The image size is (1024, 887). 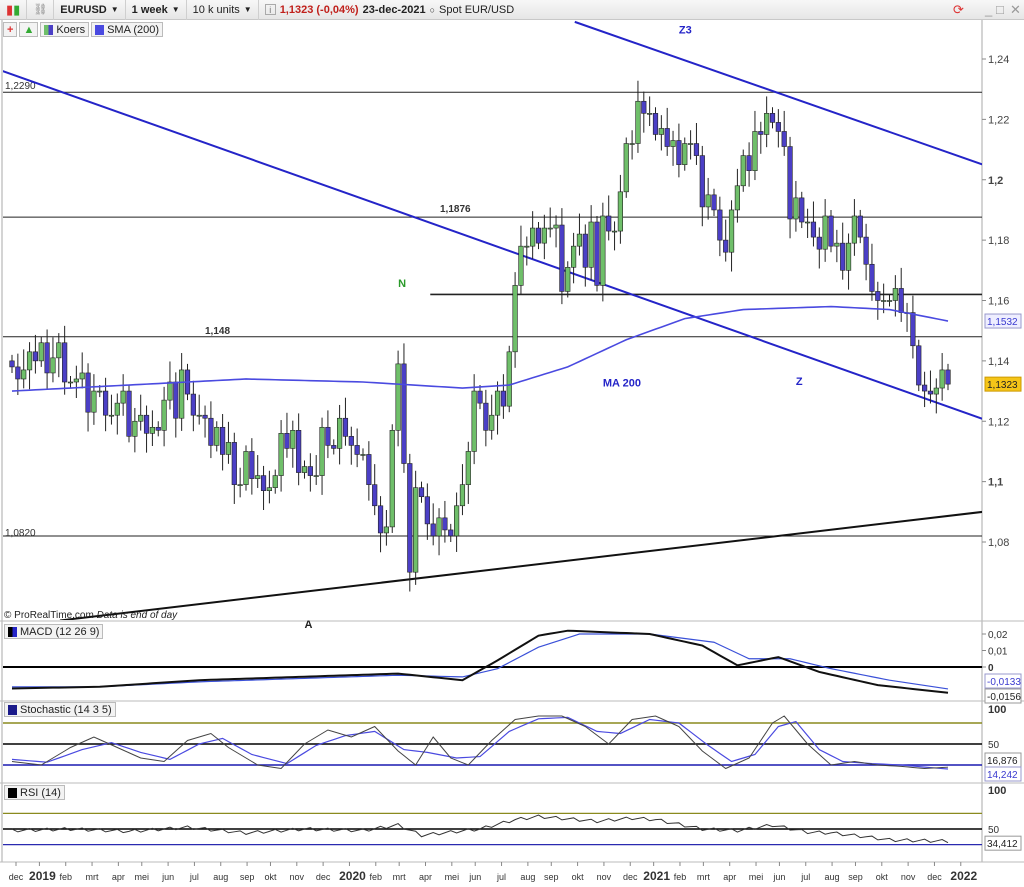 I want to click on last-price-tag-bg, so click(x=1003, y=384).